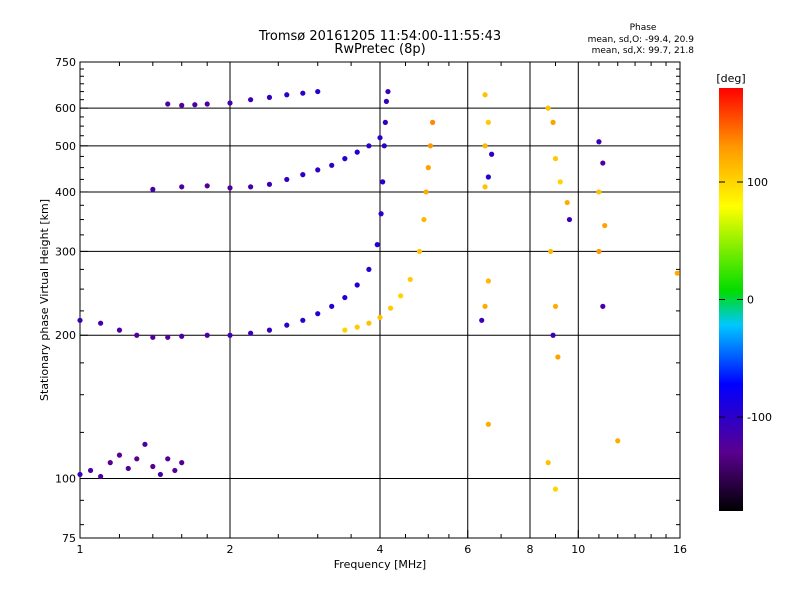 The image size is (800, 600). Describe the element at coordinates (80, 549) in the screenshot. I see `x-tick-label: 1` at that location.